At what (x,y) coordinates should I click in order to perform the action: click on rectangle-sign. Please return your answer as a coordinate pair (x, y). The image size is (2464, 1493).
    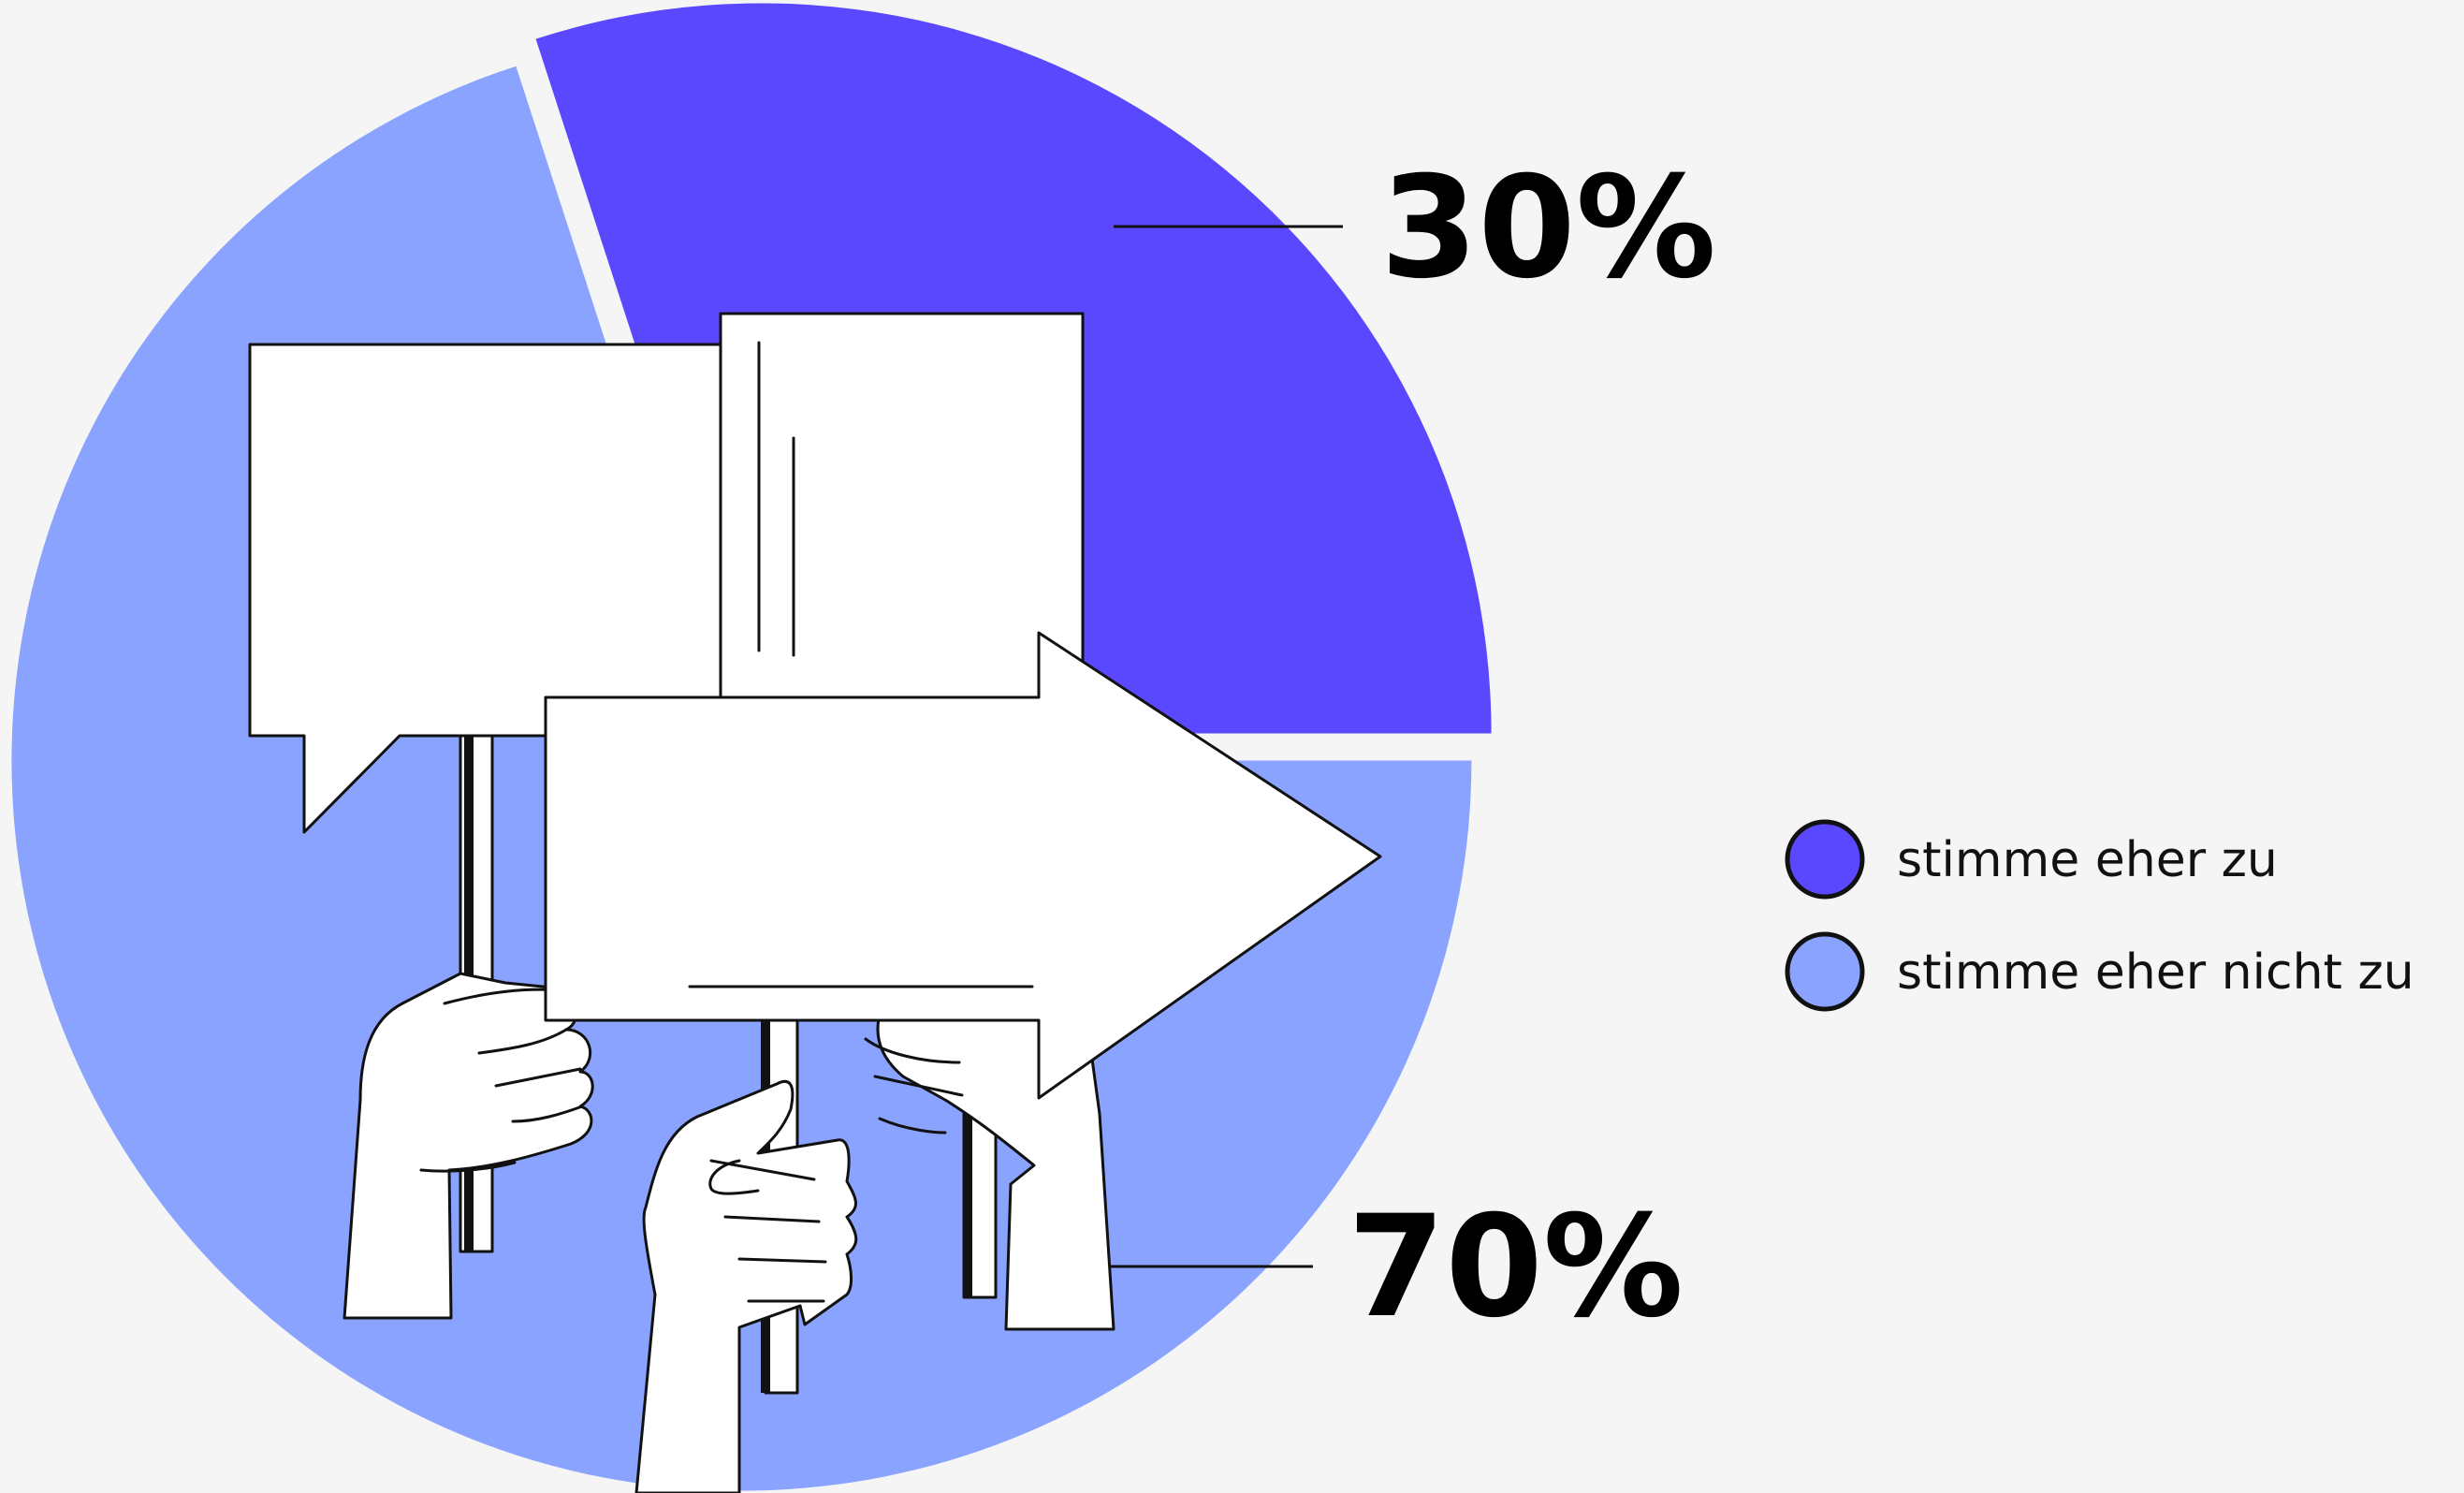
    Looking at the image, I should click on (902, 510).